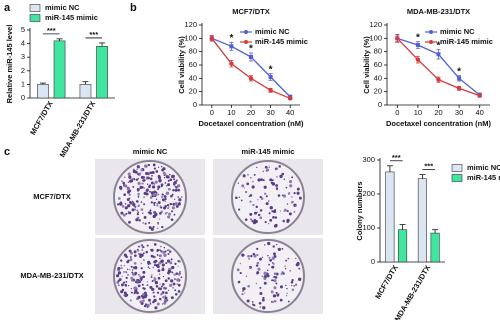 This screenshot has height=320, width=500. I want to click on y-tick-label: 100, so click(368, 227).